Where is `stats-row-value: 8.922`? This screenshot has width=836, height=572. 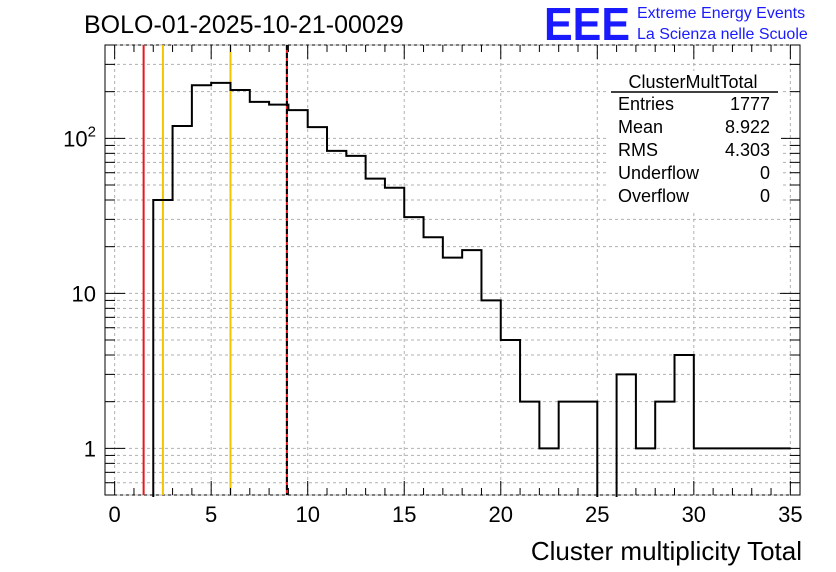
stats-row-value: 8.922 is located at coordinates (747, 127).